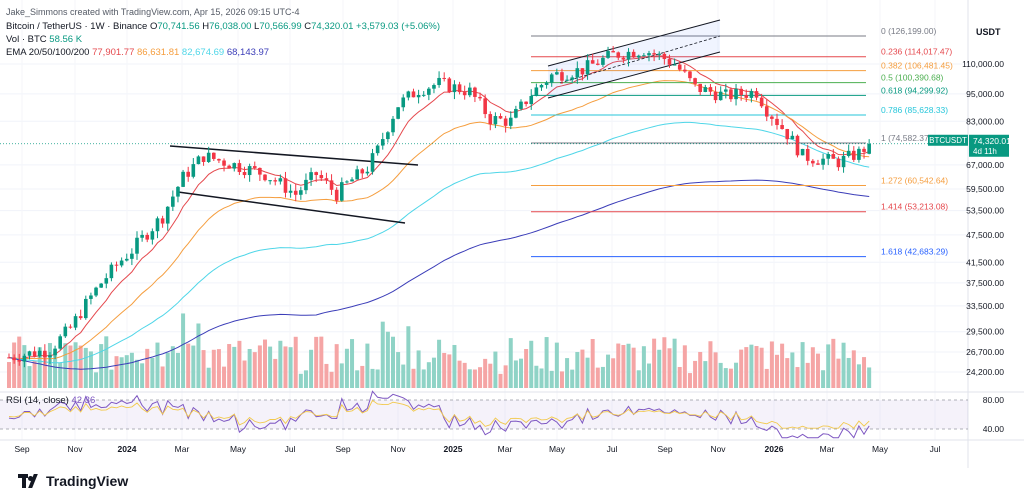 The image size is (1024, 502). I want to click on tradingview-logo: TradingView, so click(73, 481).